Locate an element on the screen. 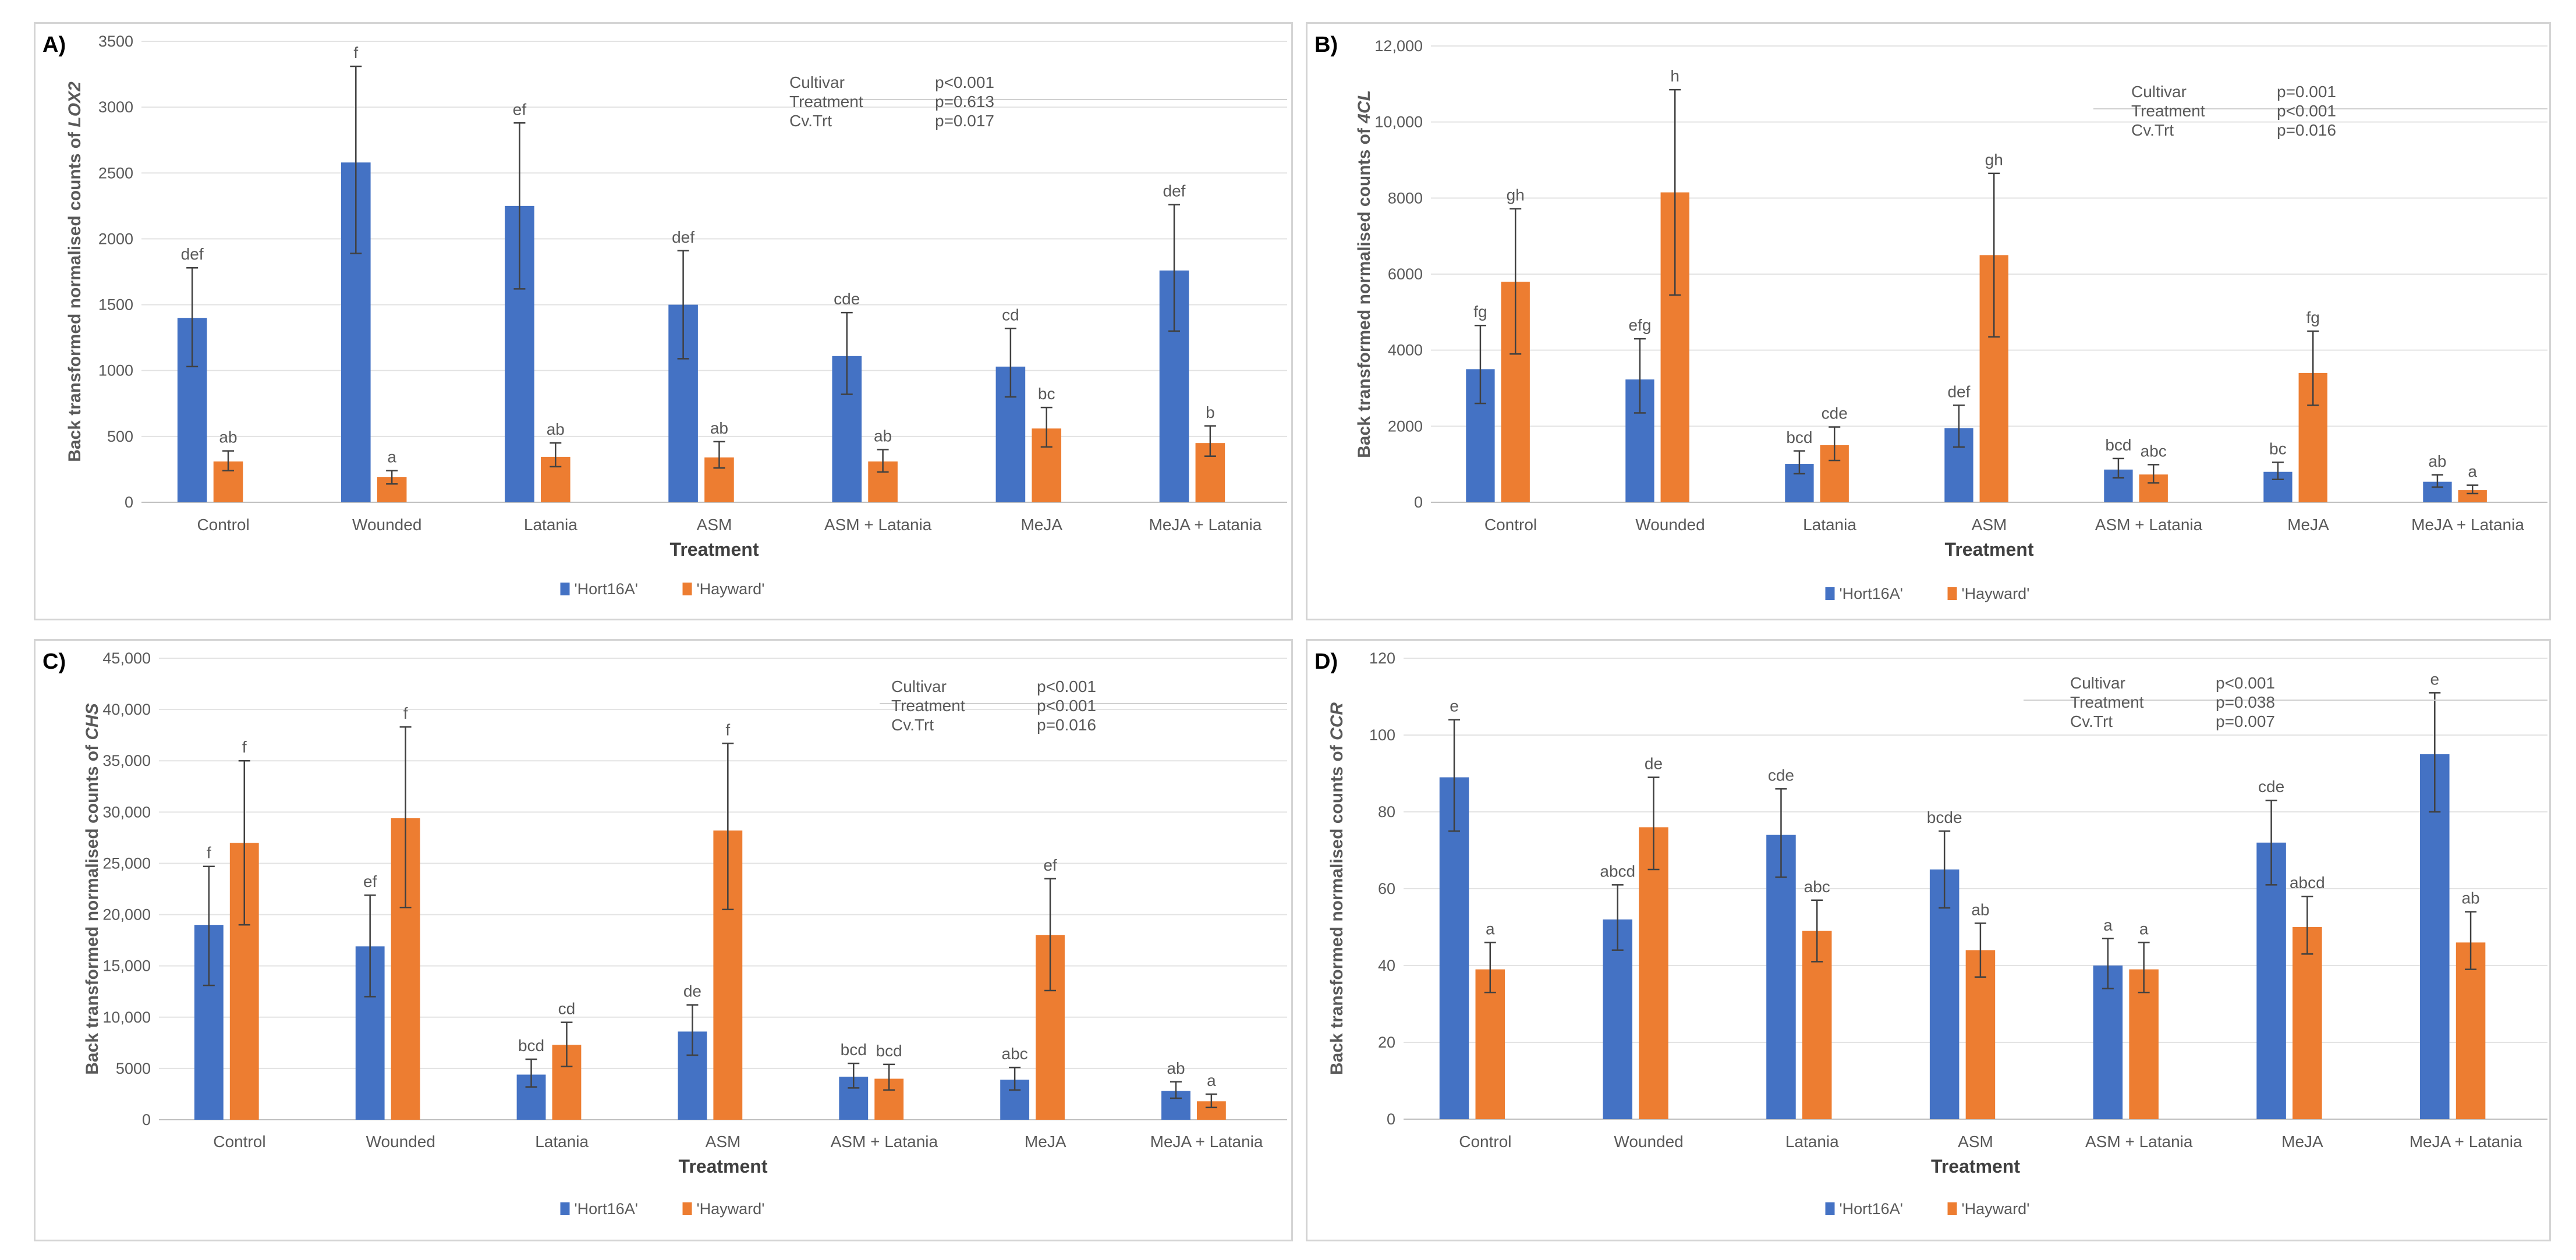  stat-term: Cv.Trt is located at coordinates (810, 121).